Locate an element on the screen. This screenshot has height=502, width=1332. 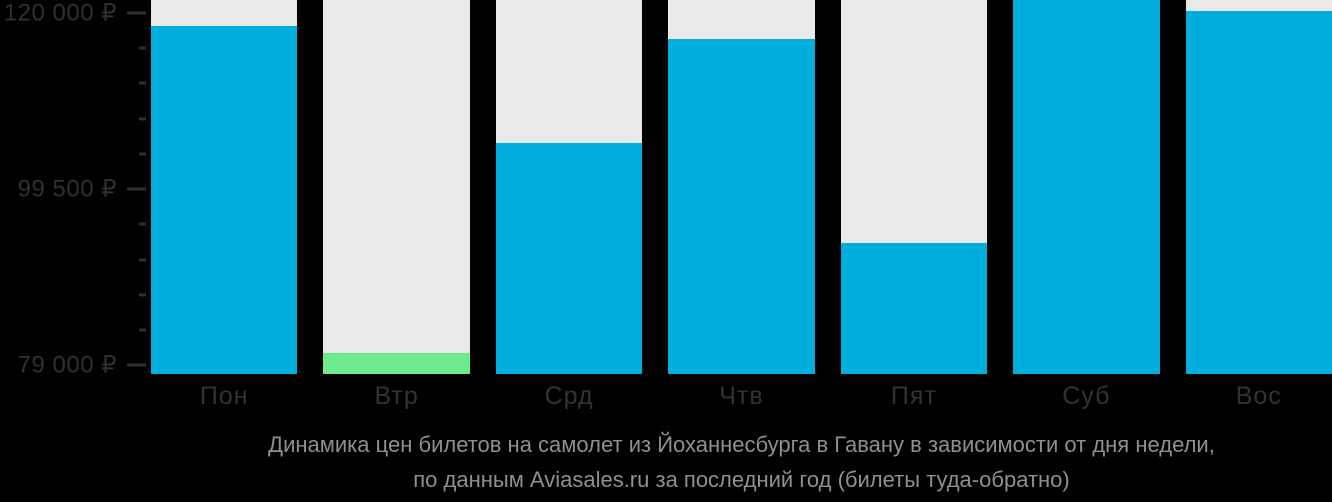
x-axis-labels: Пон Втр Срд Чтв Пят Суб Вос is located at coordinates (741, 392).